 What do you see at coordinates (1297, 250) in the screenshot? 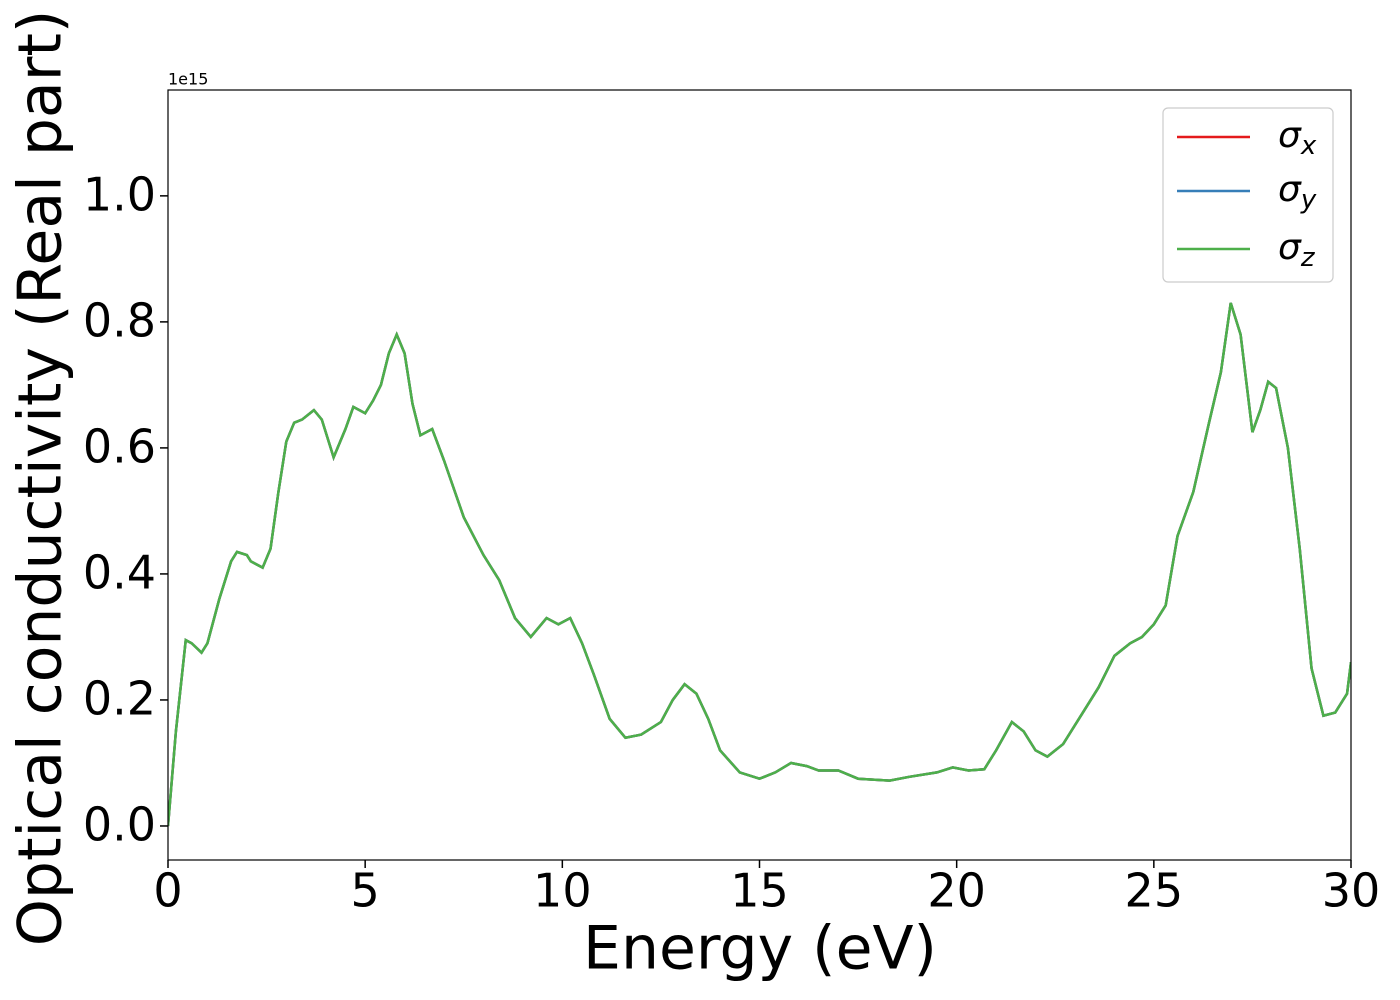
I see `legend-label: σz` at bounding box center [1297, 250].